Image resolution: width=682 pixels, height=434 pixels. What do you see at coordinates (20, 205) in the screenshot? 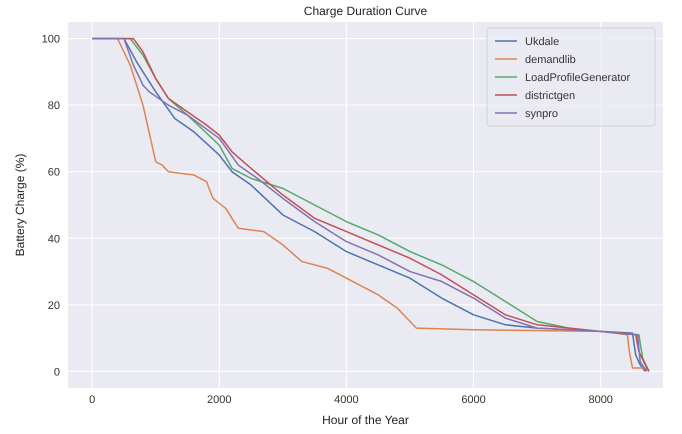
I see `y-axis-title: Battery Charge (%)` at bounding box center [20, 205].